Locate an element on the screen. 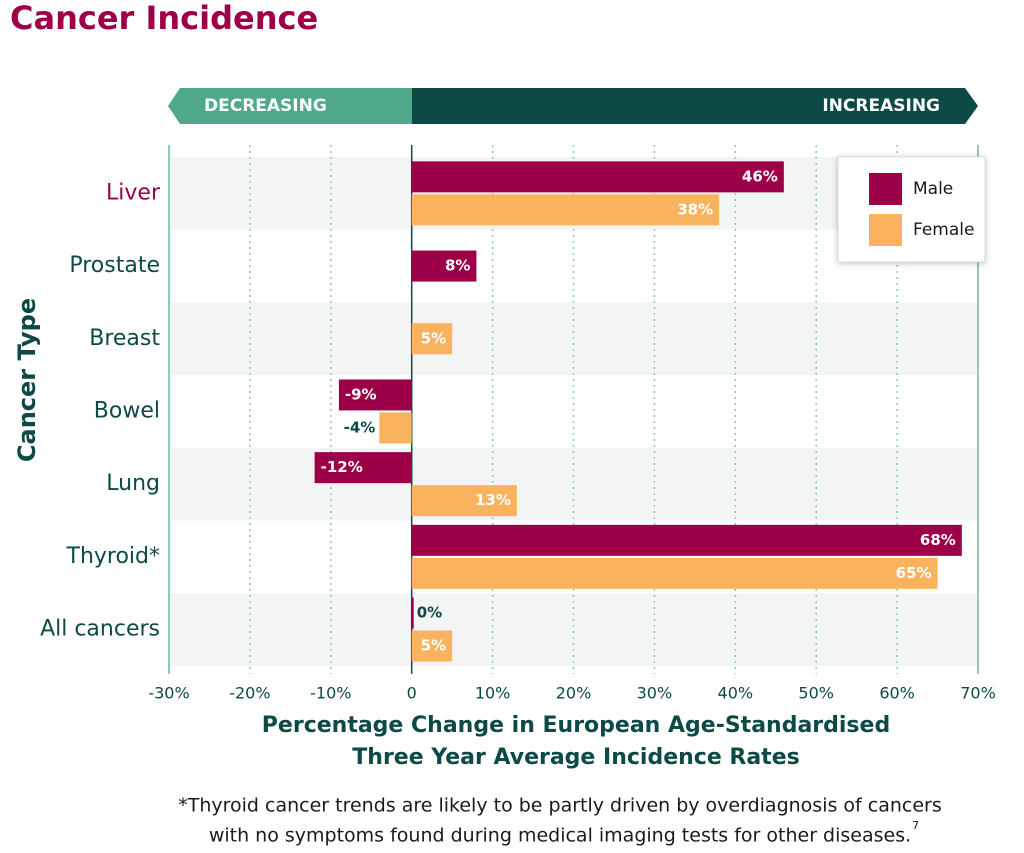 The width and height of the screenshot is (1024, 853). legend-label: Female is located at coordinates (943, 230).